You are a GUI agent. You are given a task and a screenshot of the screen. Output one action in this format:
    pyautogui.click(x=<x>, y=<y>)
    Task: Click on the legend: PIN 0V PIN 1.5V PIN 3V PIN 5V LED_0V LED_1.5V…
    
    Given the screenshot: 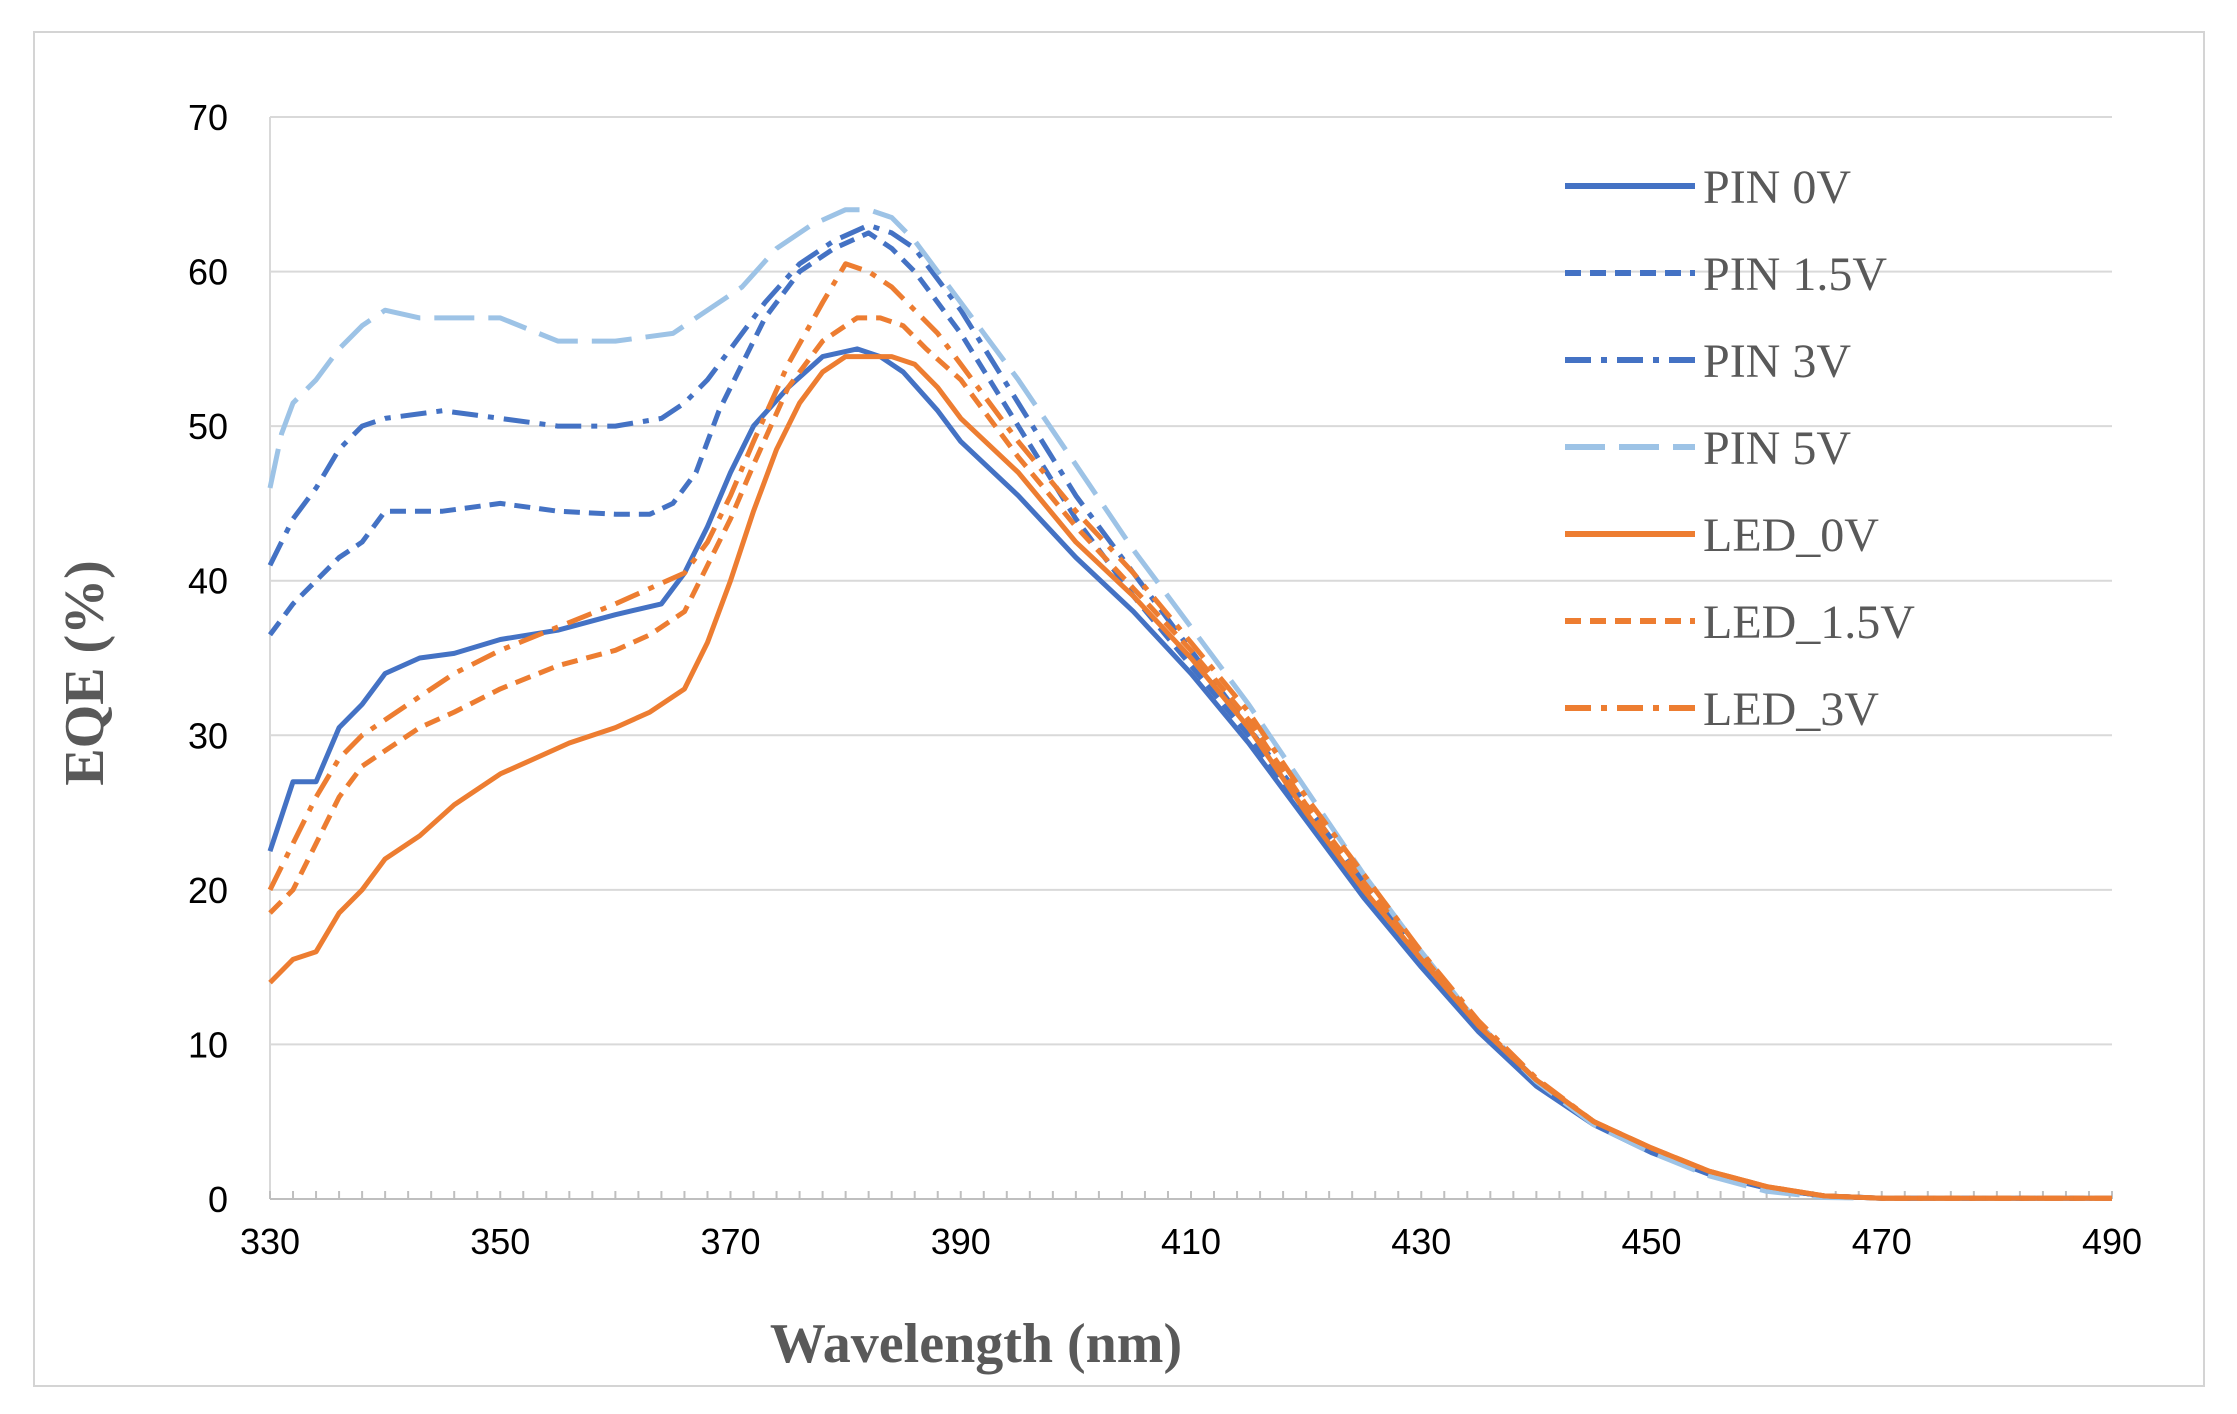 What is the action you would take?
    pyautogui.click(x=1740, y=448)
    